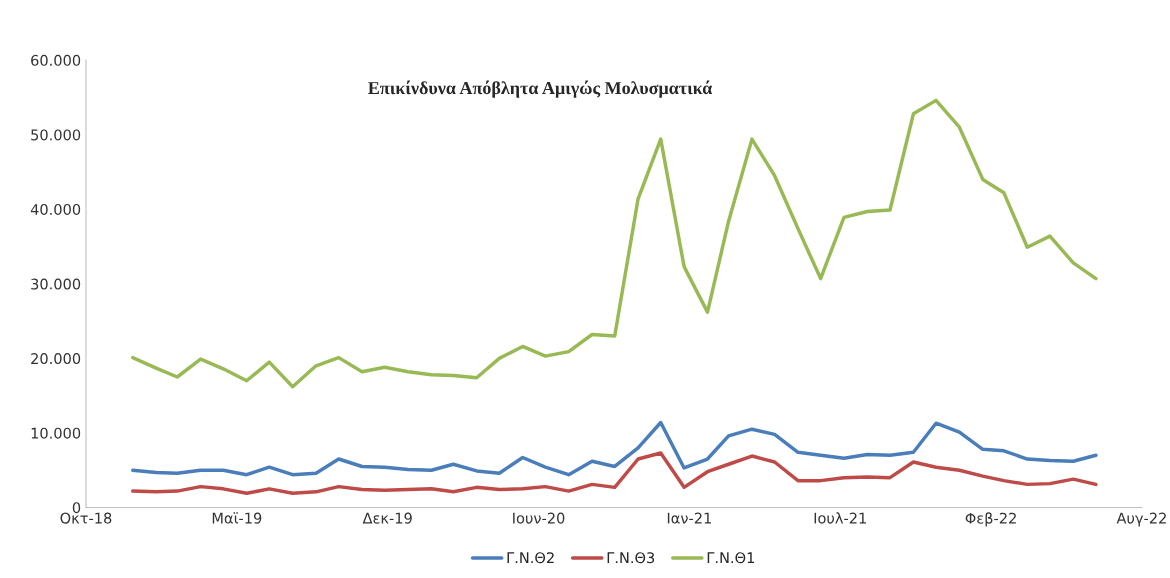 The height and width of the screenshot is (578, 1170). What do you see at coordinates (540, 89) in the screenshot?
I see `text: Επικίνδυνα Απόβλητα Αμιγώς Μολυσματικά` at bounding box center [540, 89].